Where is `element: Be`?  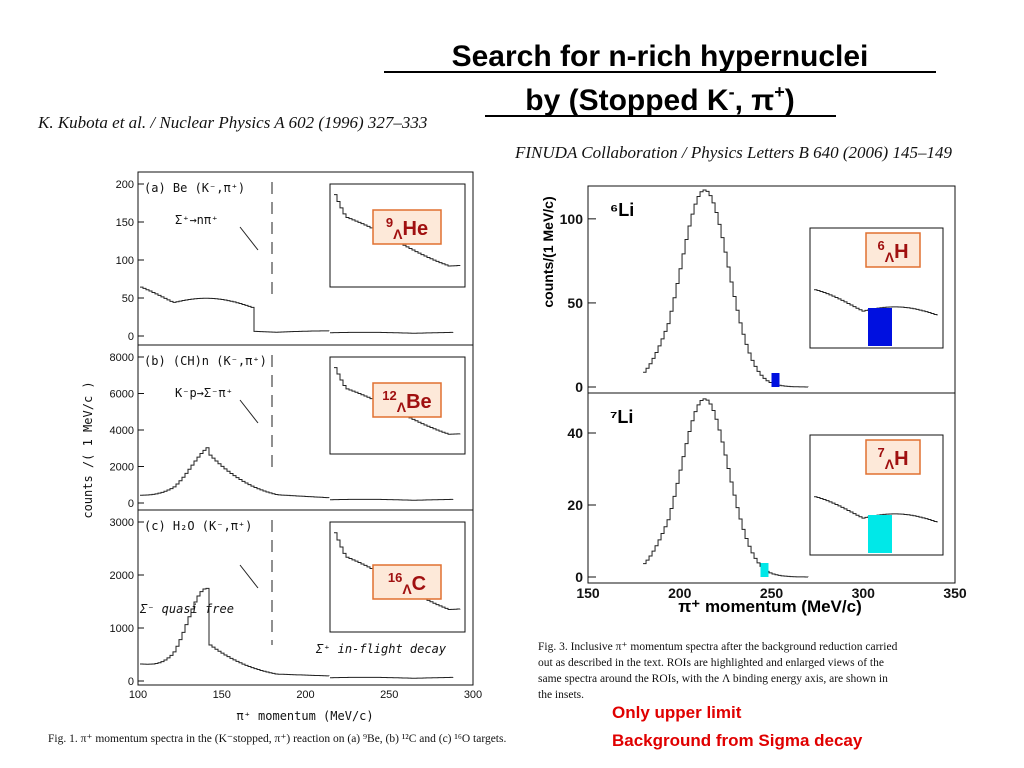 element: Be is located at coordinates (419, 402).